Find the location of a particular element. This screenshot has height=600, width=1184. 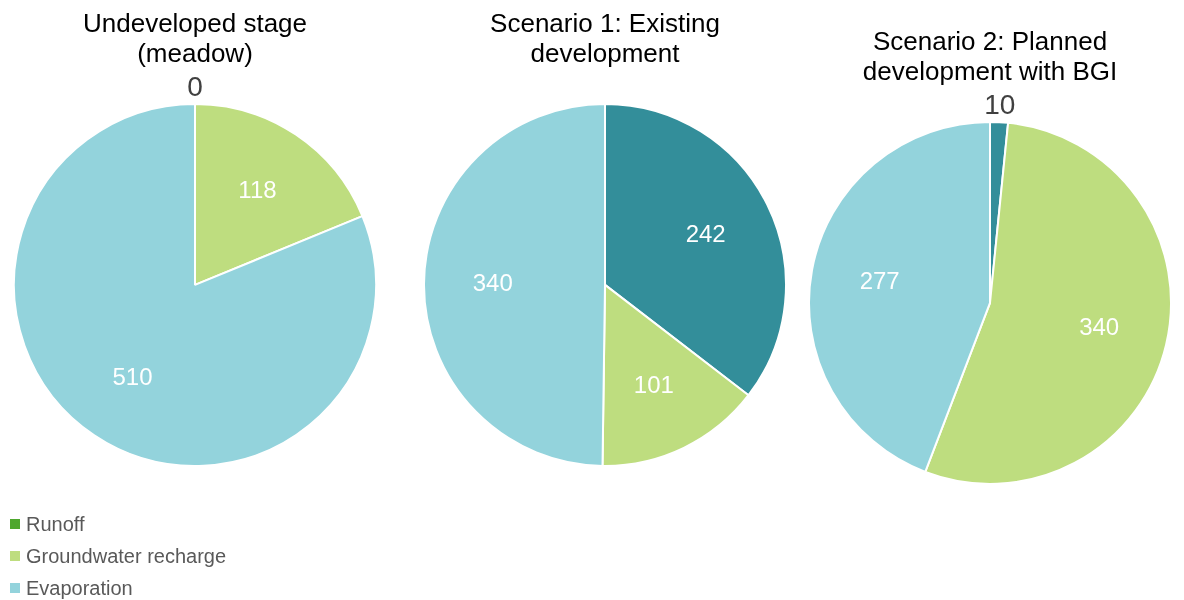

data-label: 242 is located at coordinates (705, 233).